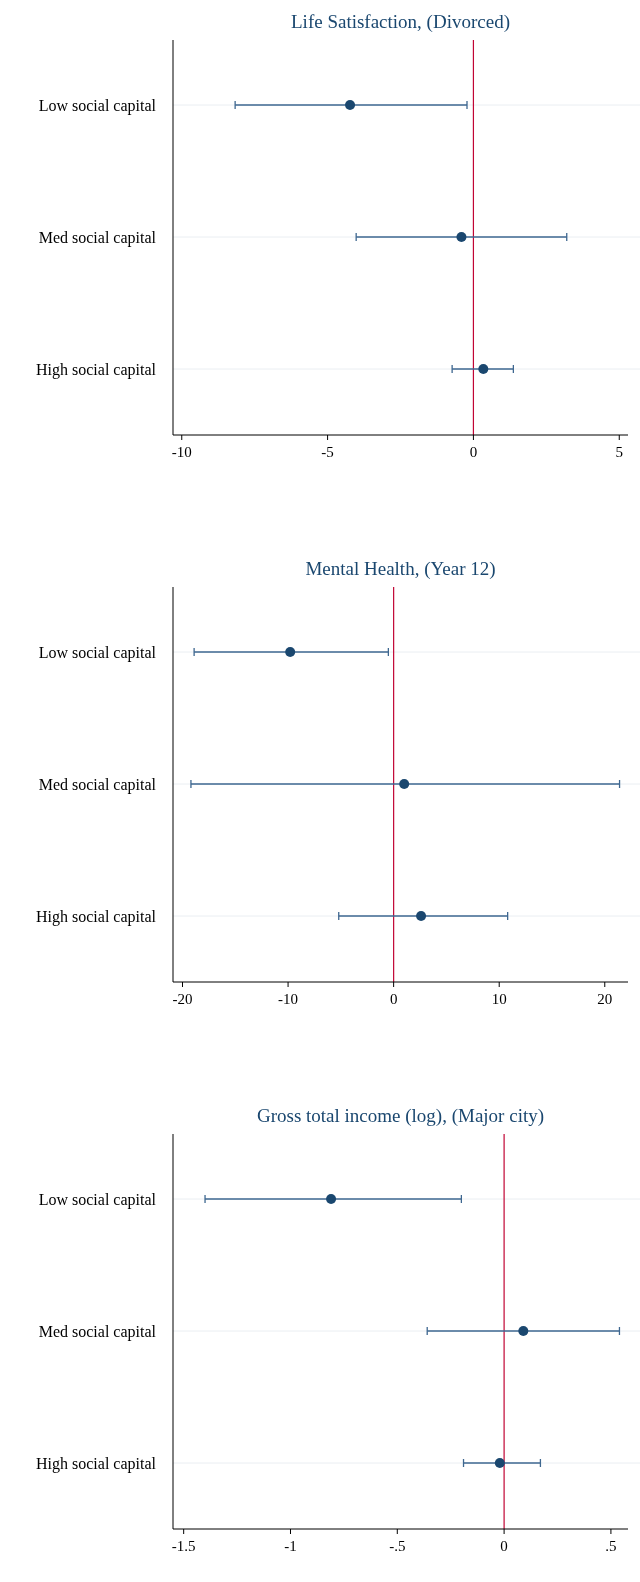 This screenshot has width=640, height=1582. I want to click on x-tick-label: 5, so click(619, 452).